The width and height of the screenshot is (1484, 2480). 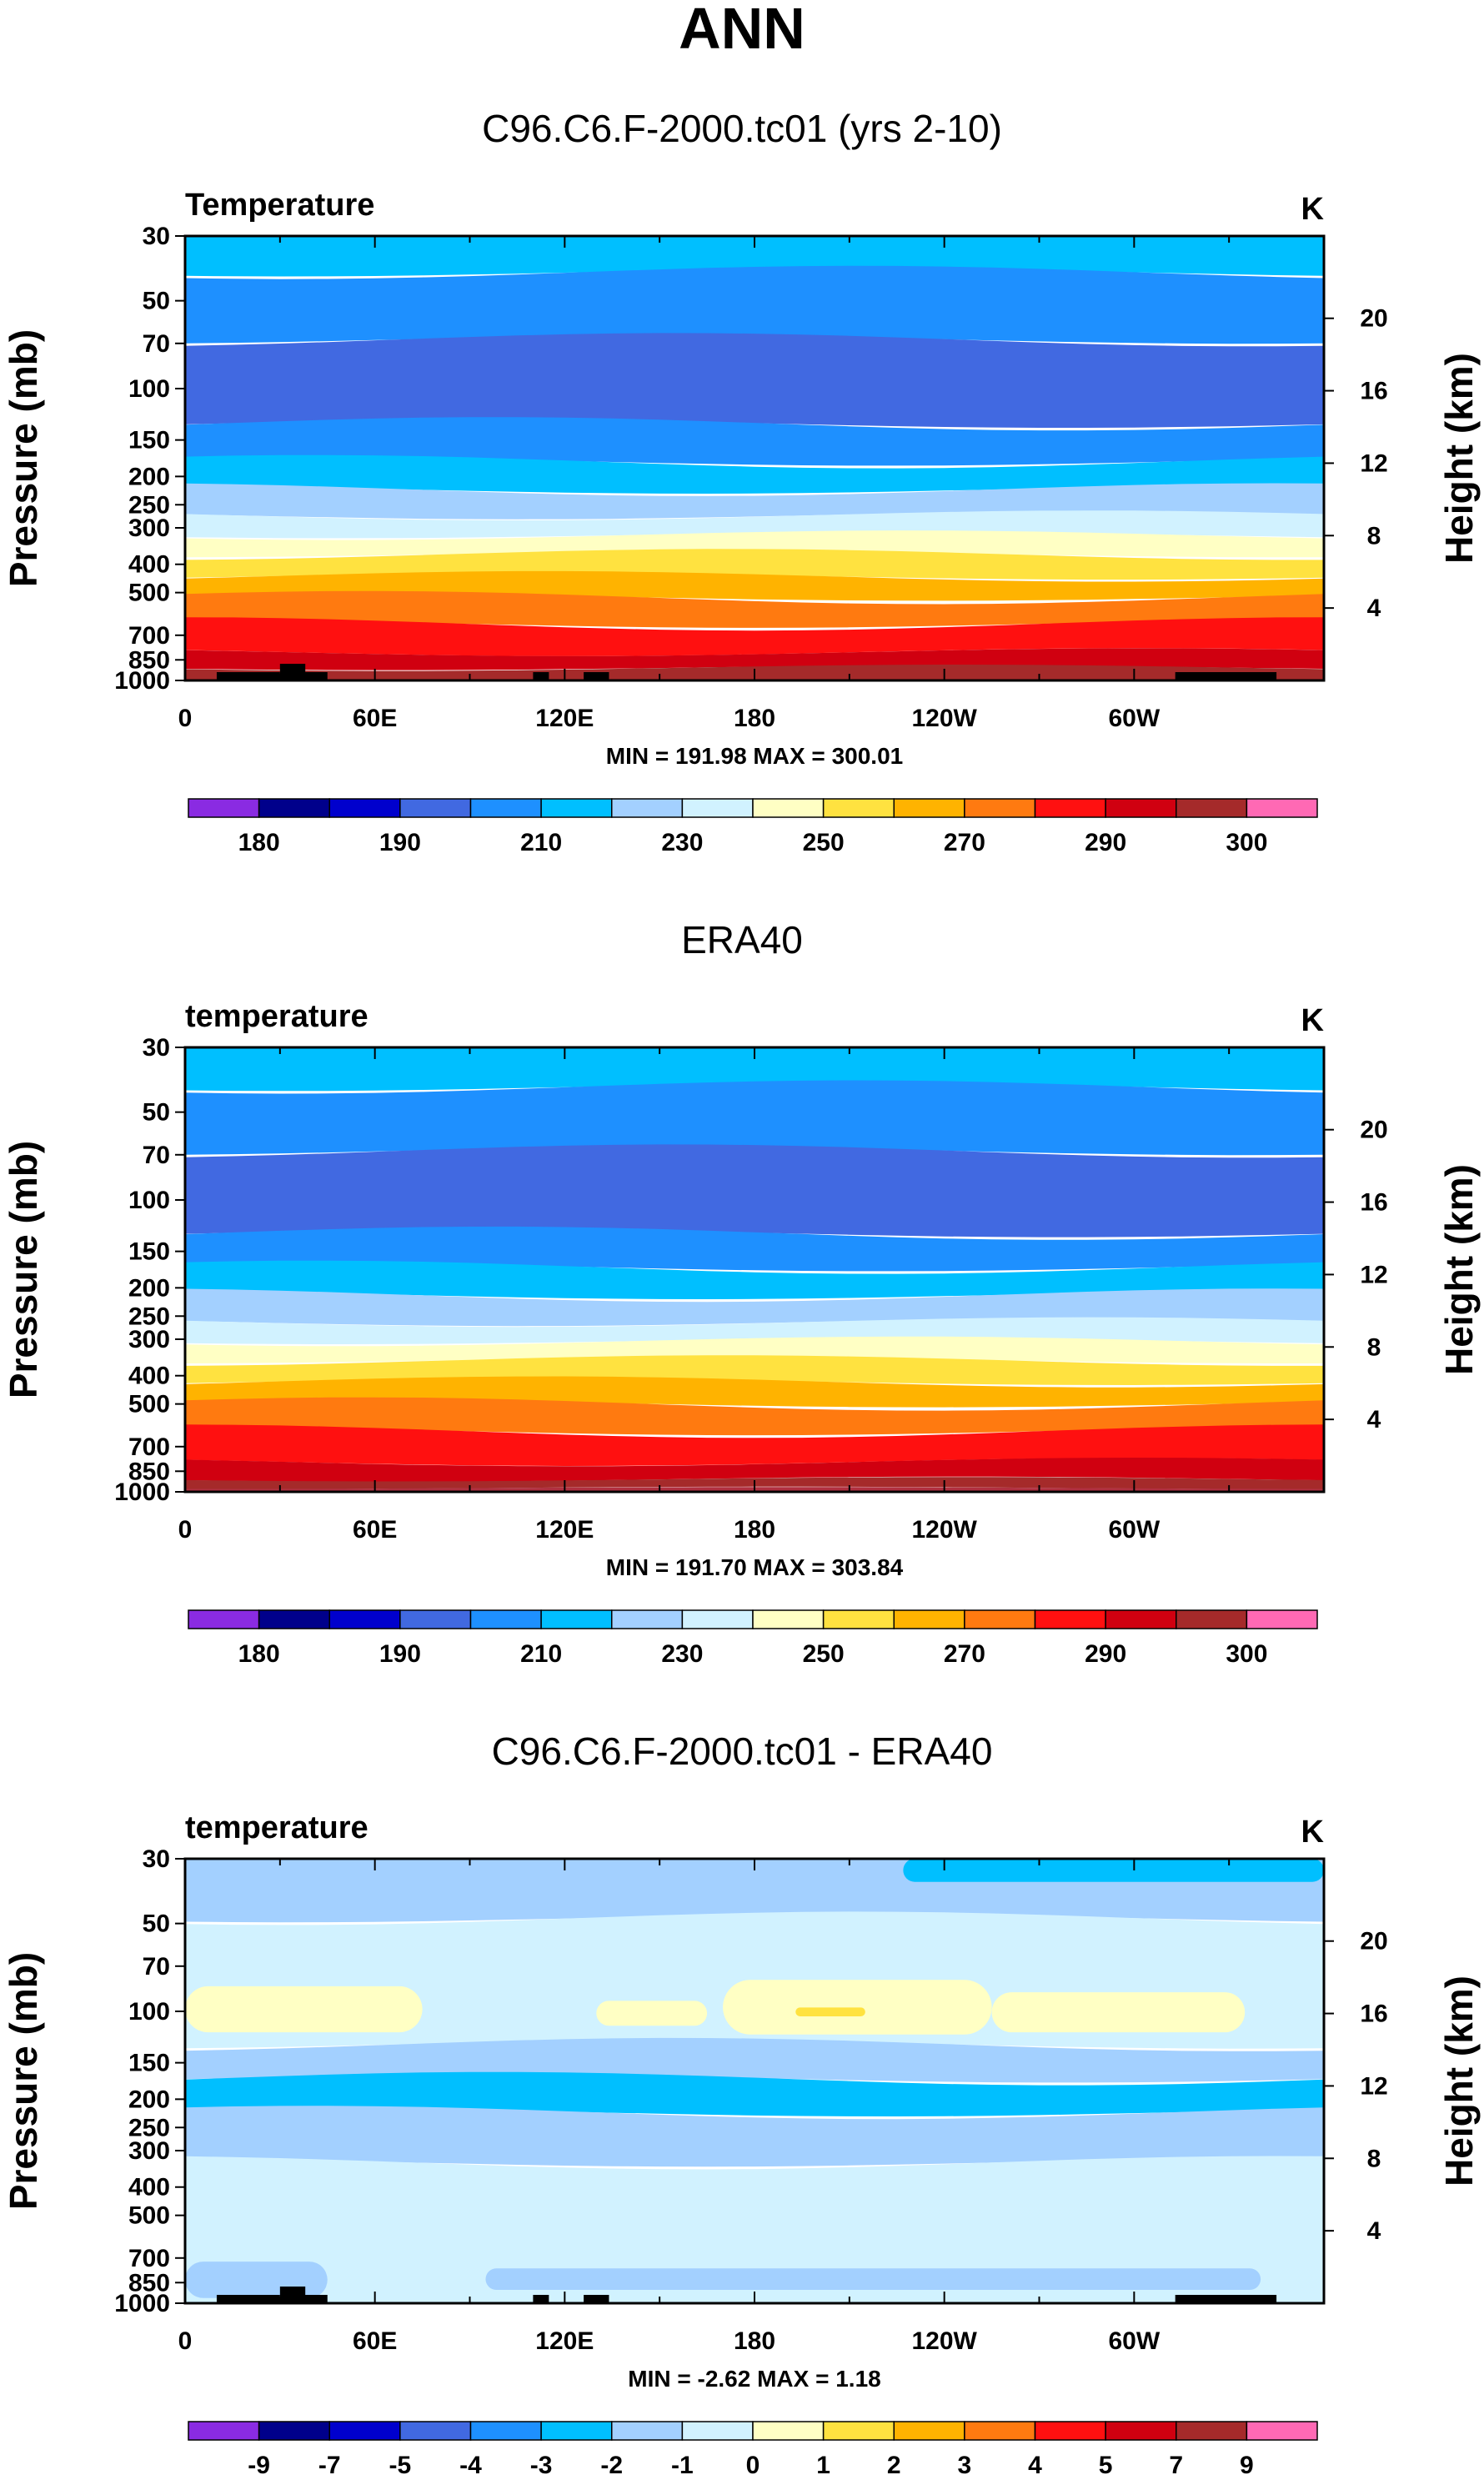 What do you see at coordinates (1374, 2231) in the screenshot?
I see `height-tick-label: 4` at bounding box center [1374, 2231].